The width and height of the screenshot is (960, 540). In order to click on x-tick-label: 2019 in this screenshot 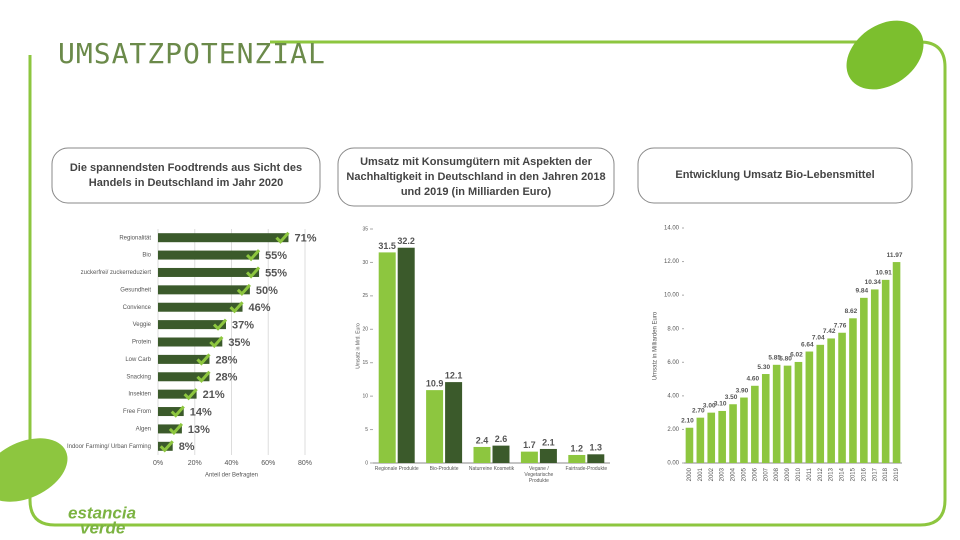, I will do `click(897, 474)`.